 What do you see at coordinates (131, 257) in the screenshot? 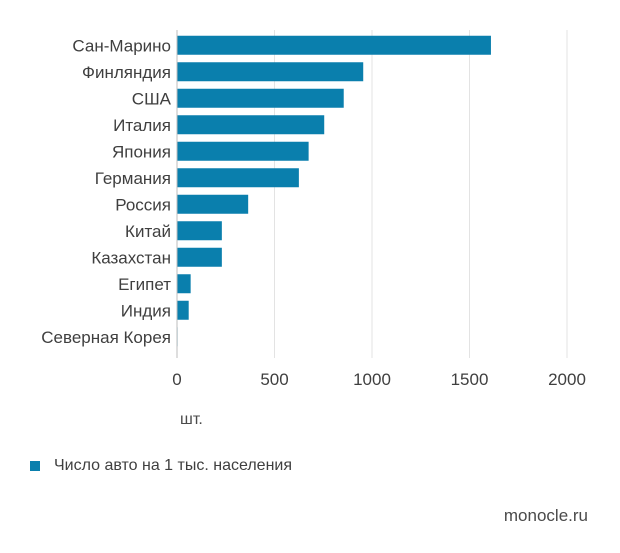
I see `category-label: Казахстан` at bounding box center [131, 257].